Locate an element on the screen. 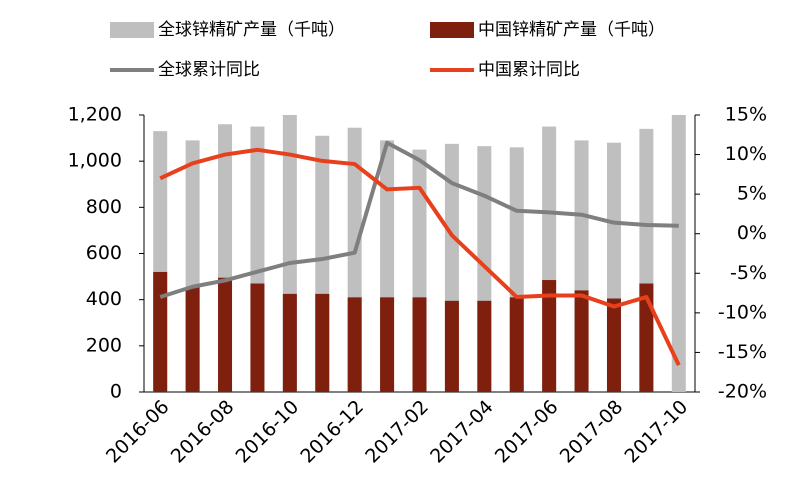 The width and height of the screenshot is (800, 500). x-tick-label: 2016-12 is located at coordinates (332, 432).